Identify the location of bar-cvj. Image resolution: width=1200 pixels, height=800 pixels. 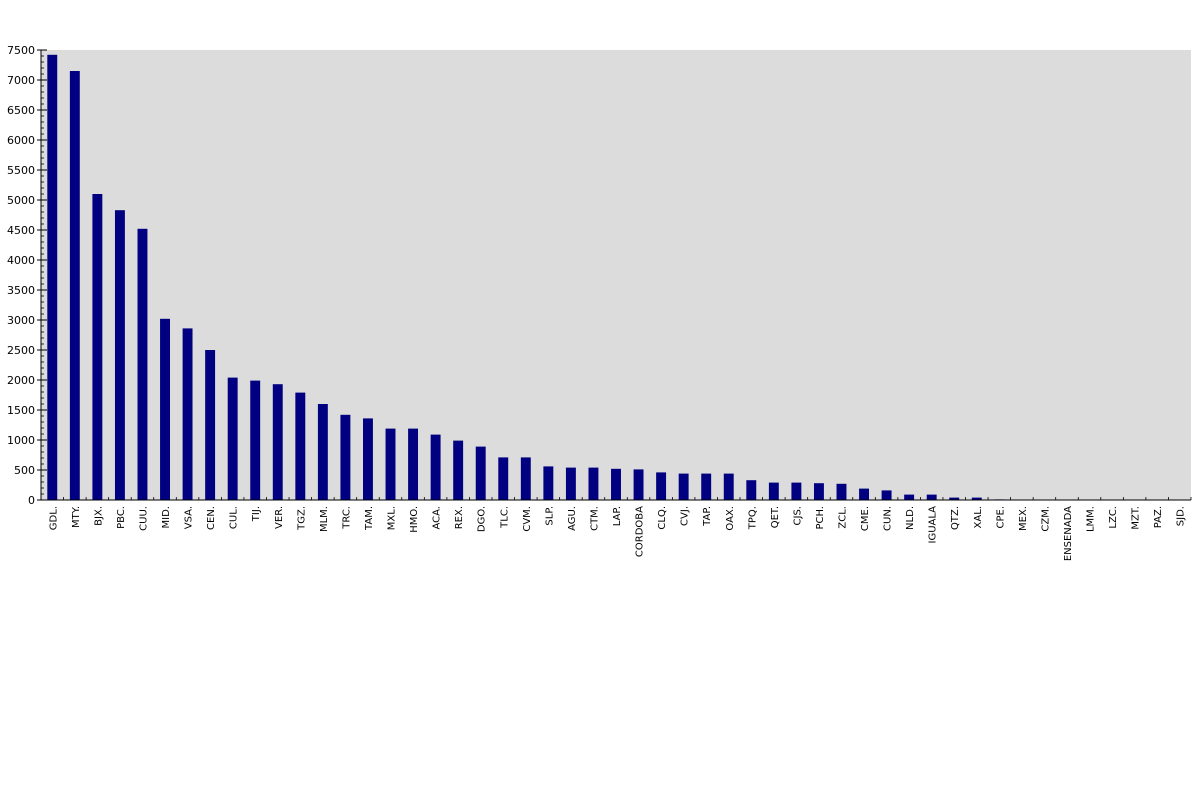
(683, 486).